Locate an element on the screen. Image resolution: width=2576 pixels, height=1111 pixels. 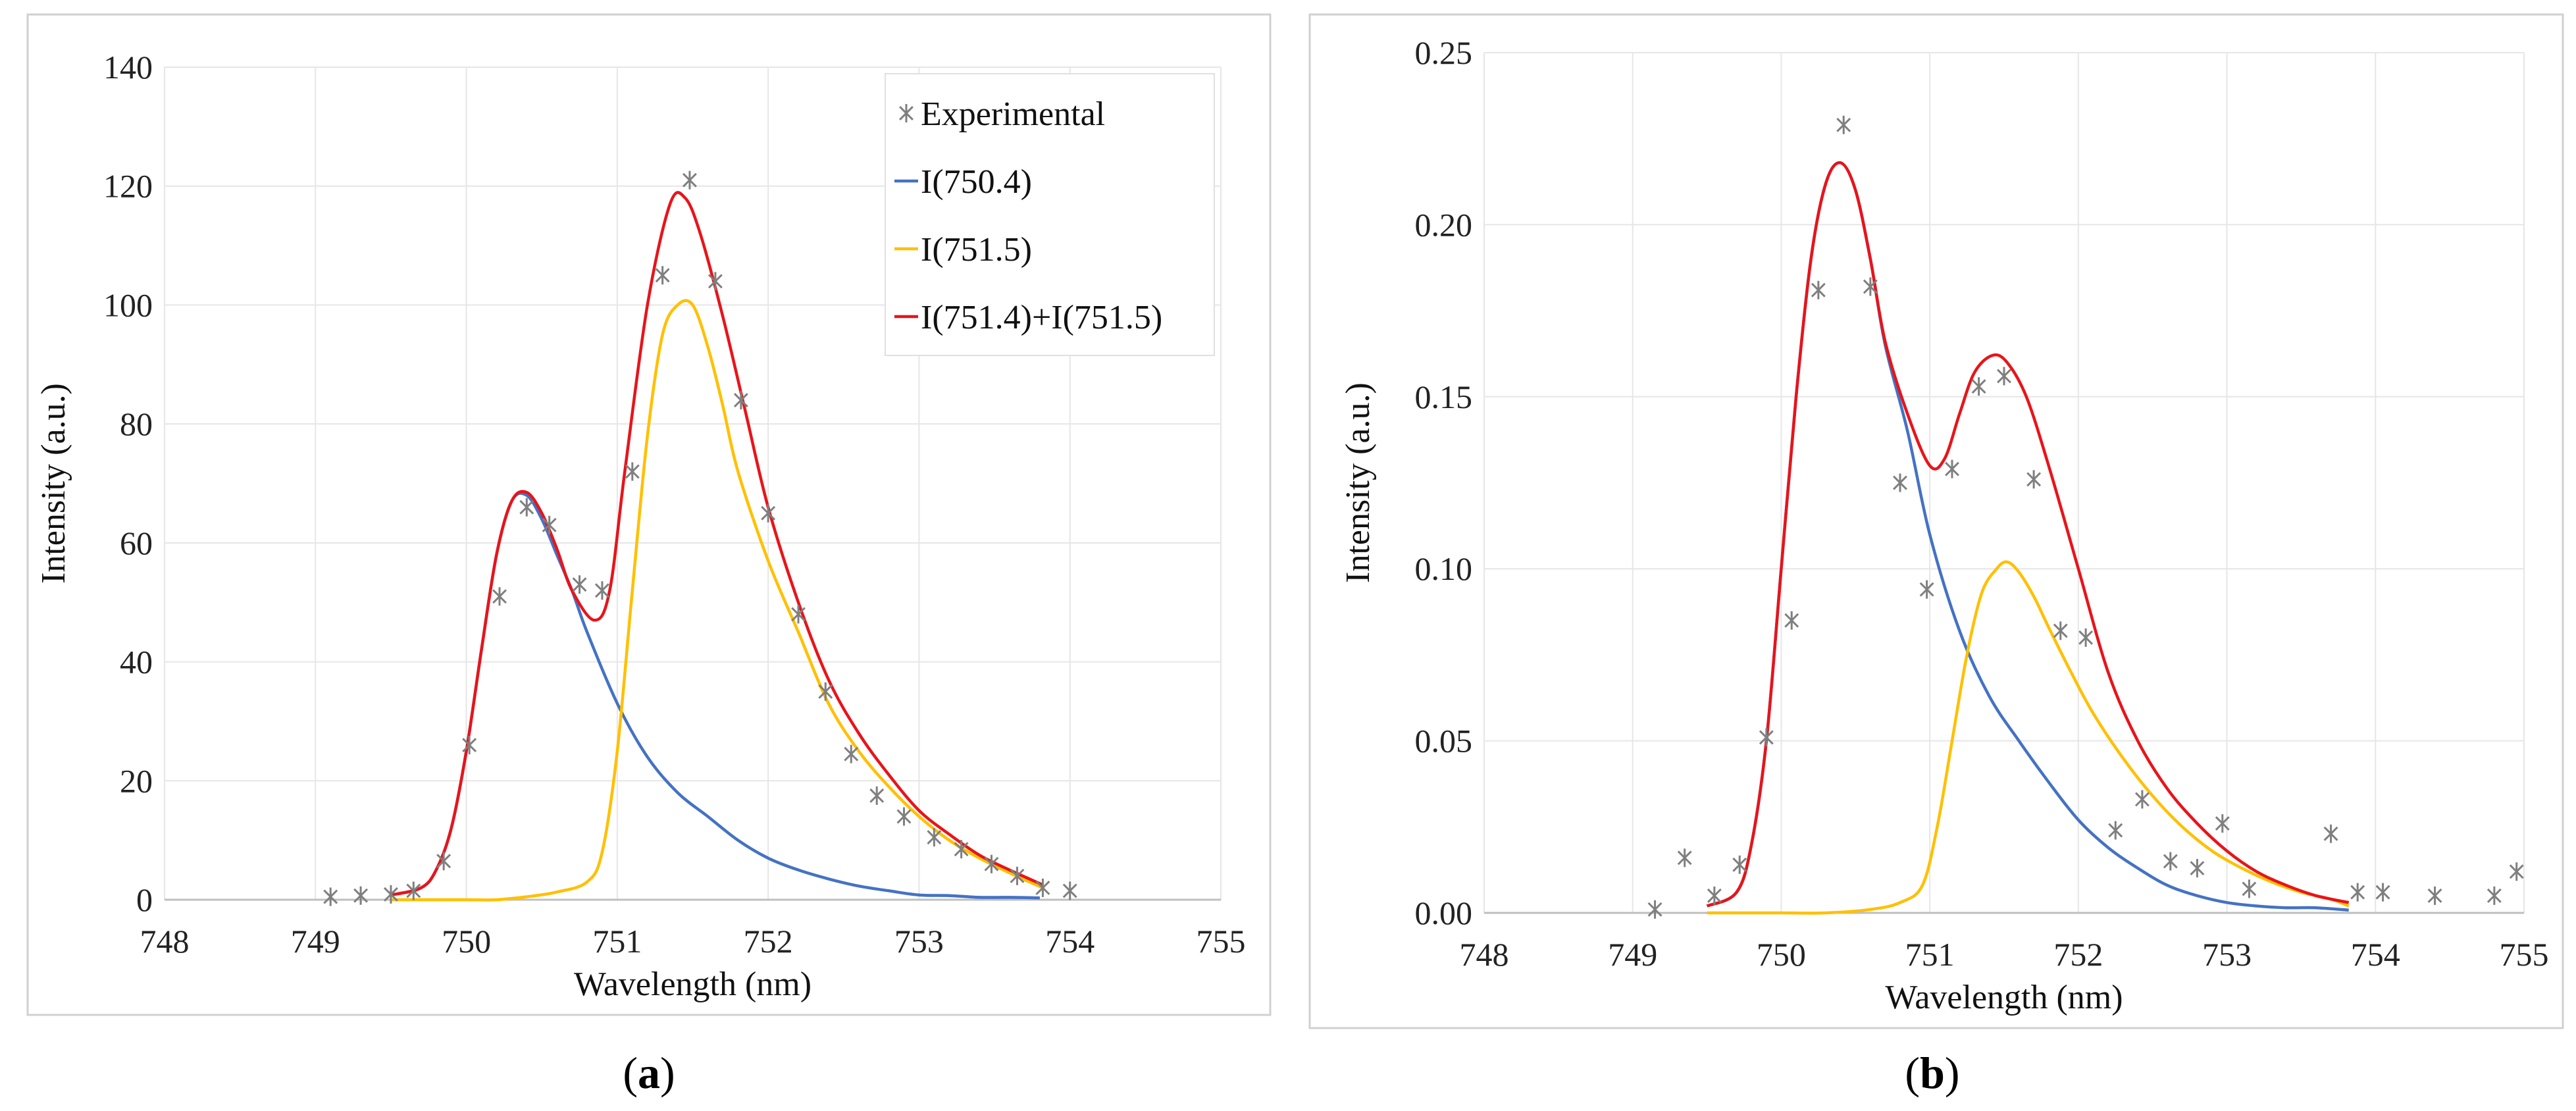
chart-a-xtick-label-2: 750 is located at coordinates (466, 941).